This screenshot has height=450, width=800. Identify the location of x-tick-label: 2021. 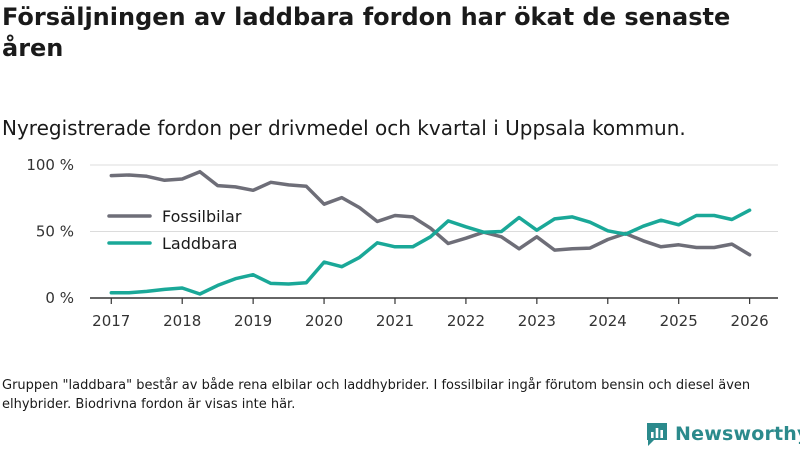
(395, 321).